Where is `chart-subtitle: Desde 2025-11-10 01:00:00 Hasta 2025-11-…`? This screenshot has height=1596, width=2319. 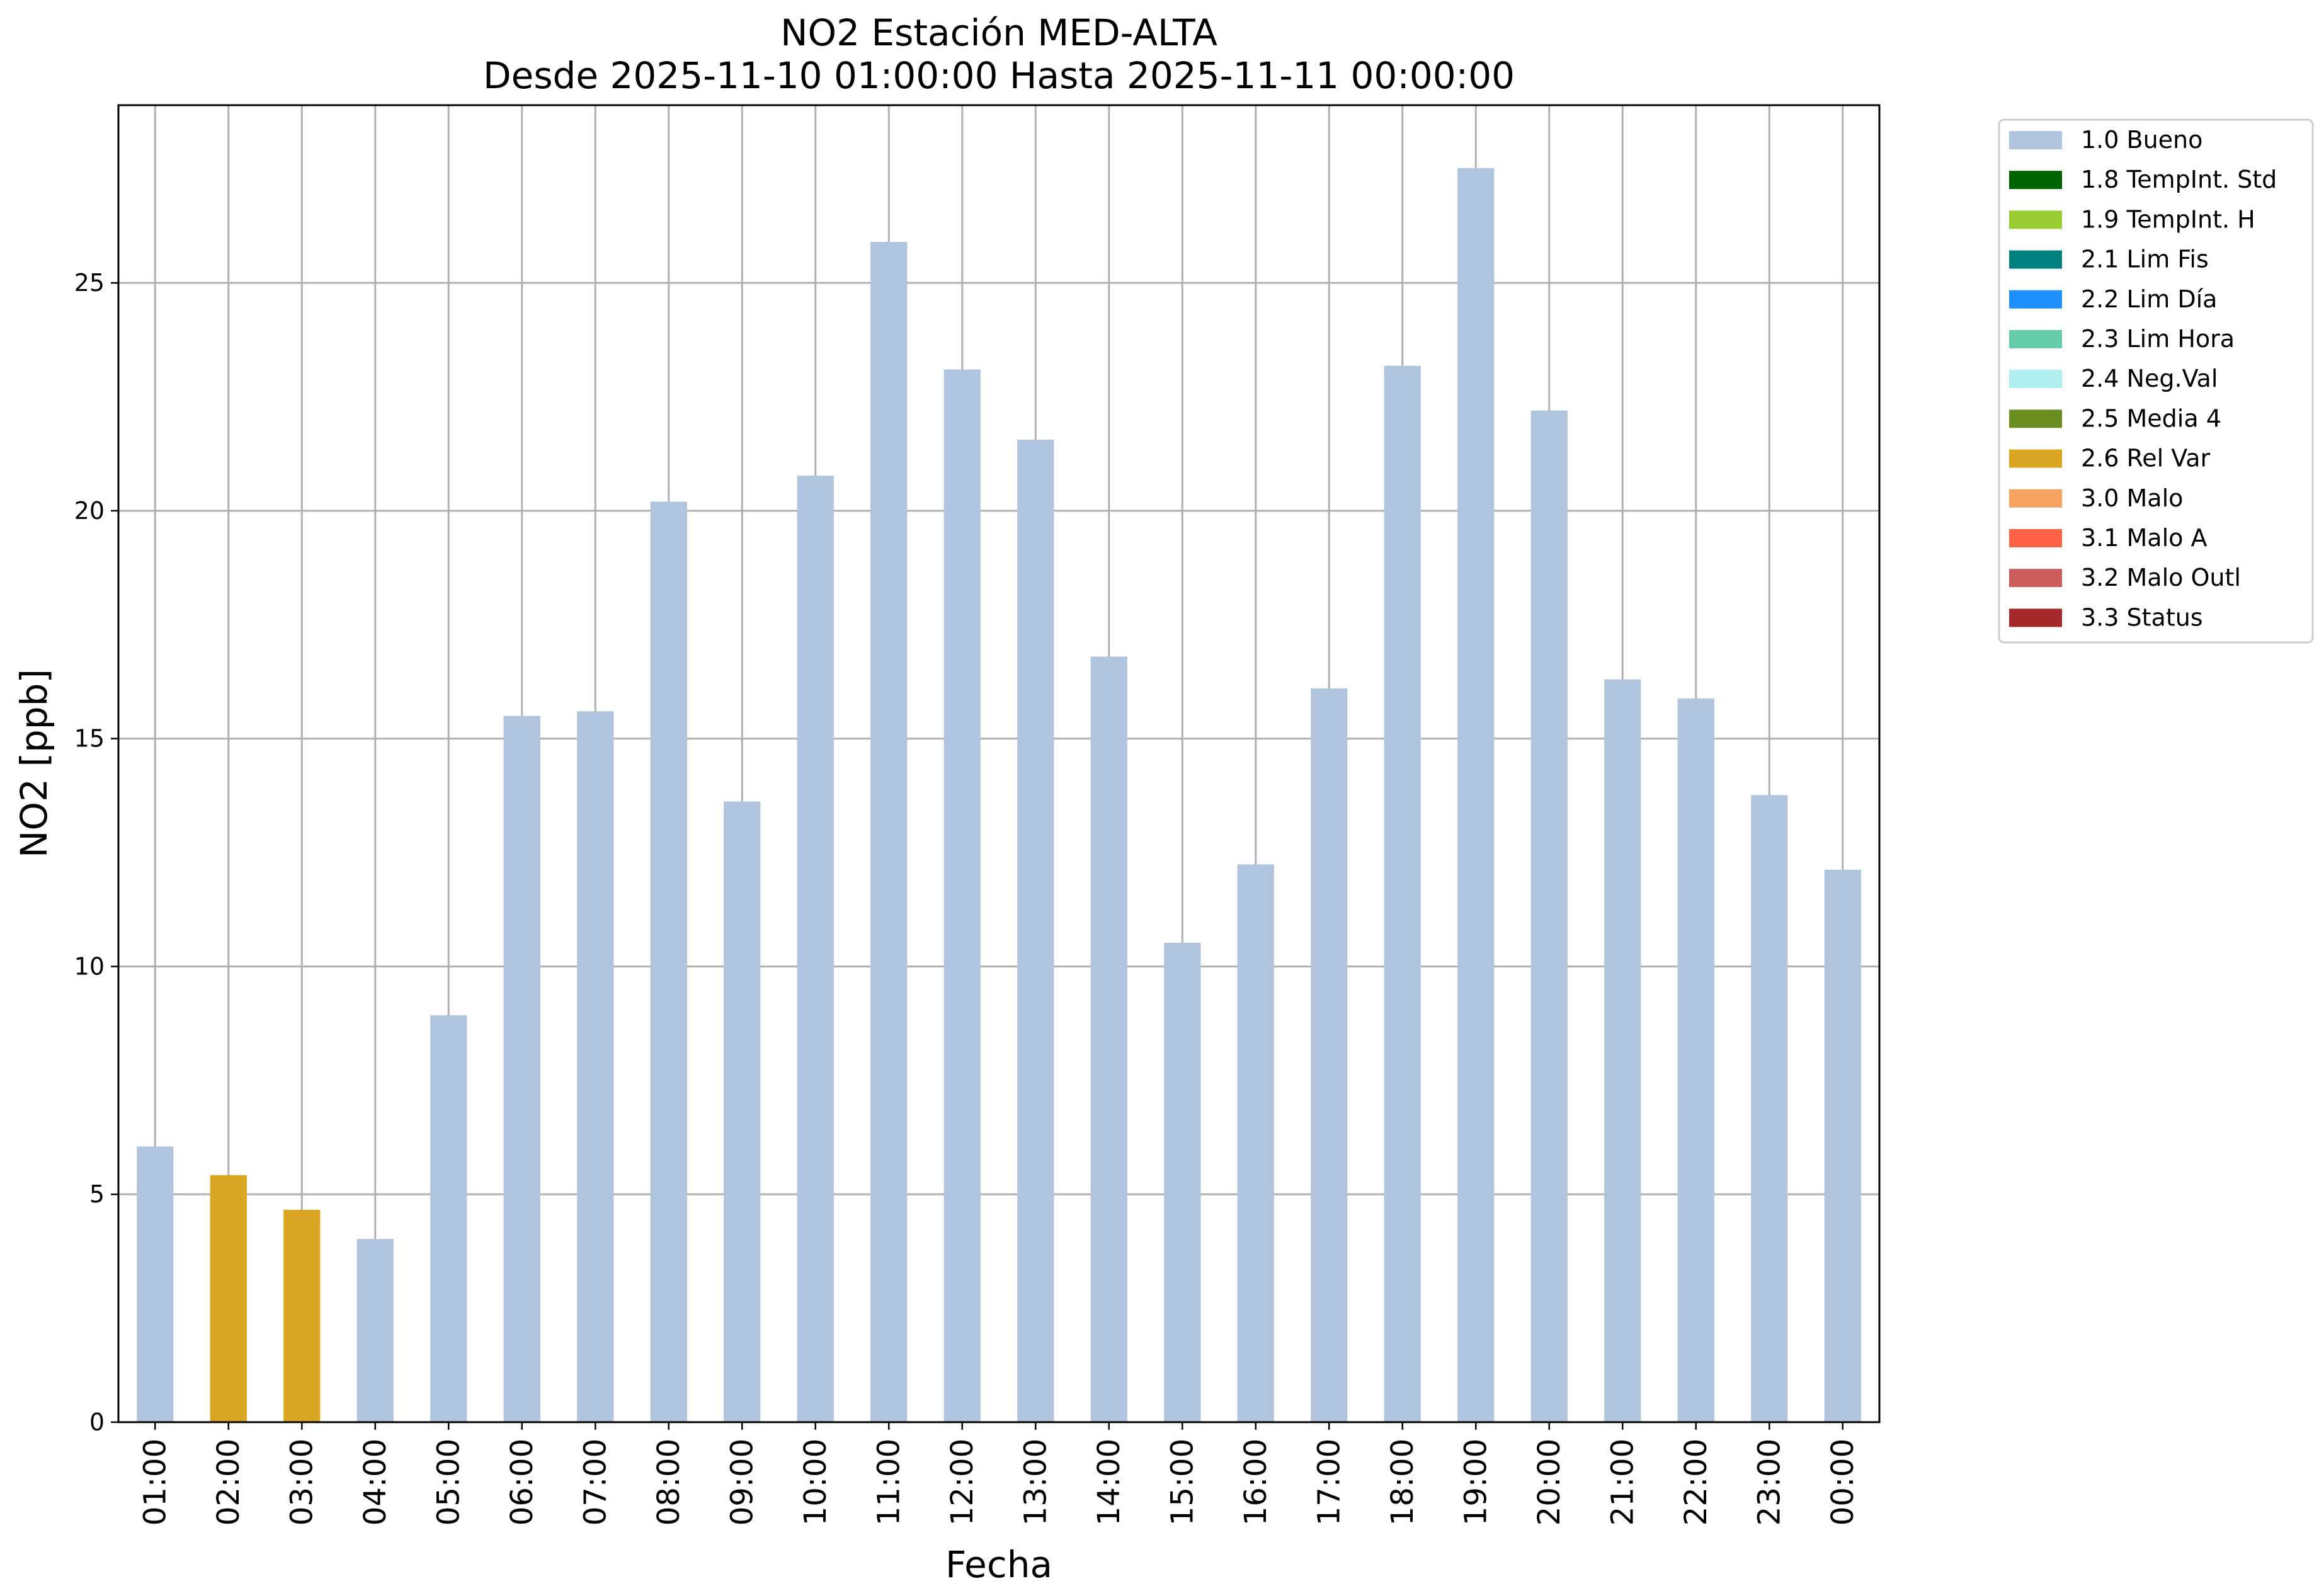
chart-subtitle: Desde 2025-11-10 01:00:00 Hasta 2025-11-… is located at coordinates (999, 75).